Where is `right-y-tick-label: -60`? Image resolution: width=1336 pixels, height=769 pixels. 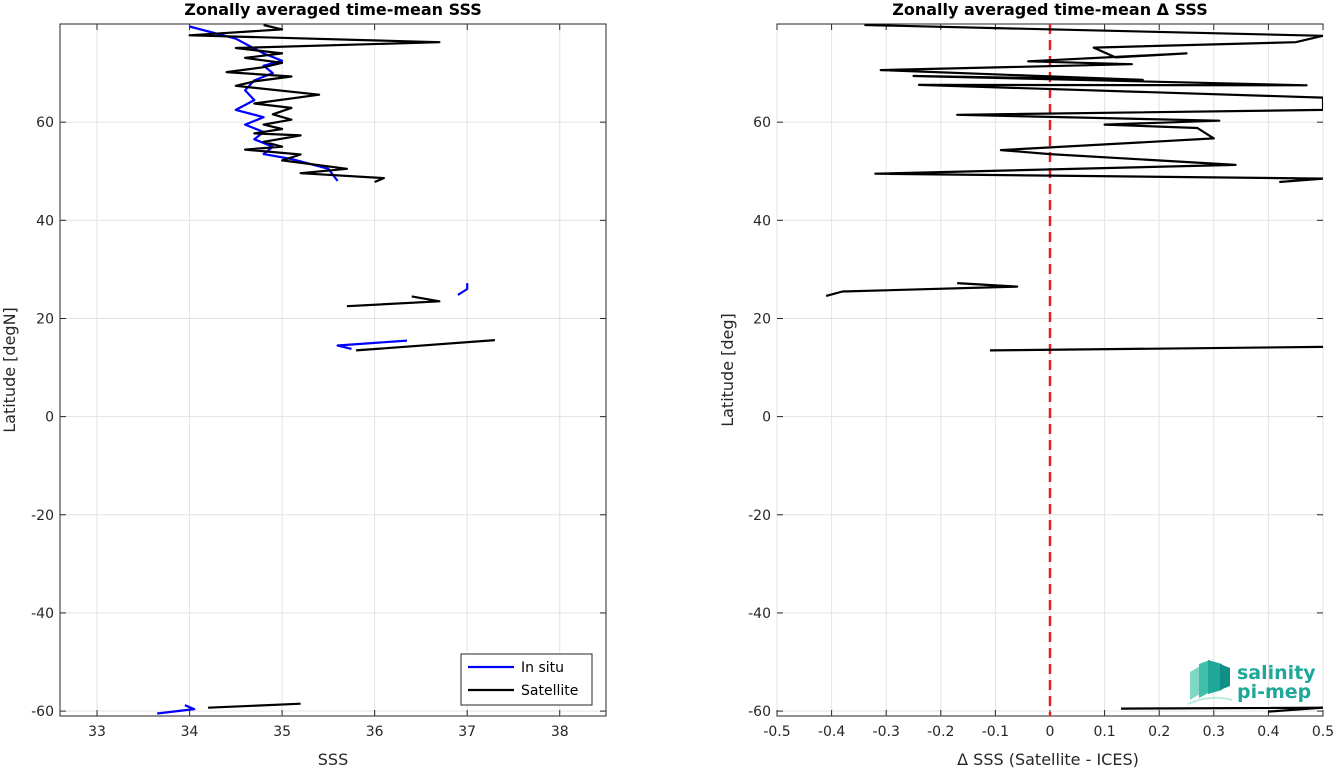
right-y-tick-label: -60 is located at coordinates (759, 712).